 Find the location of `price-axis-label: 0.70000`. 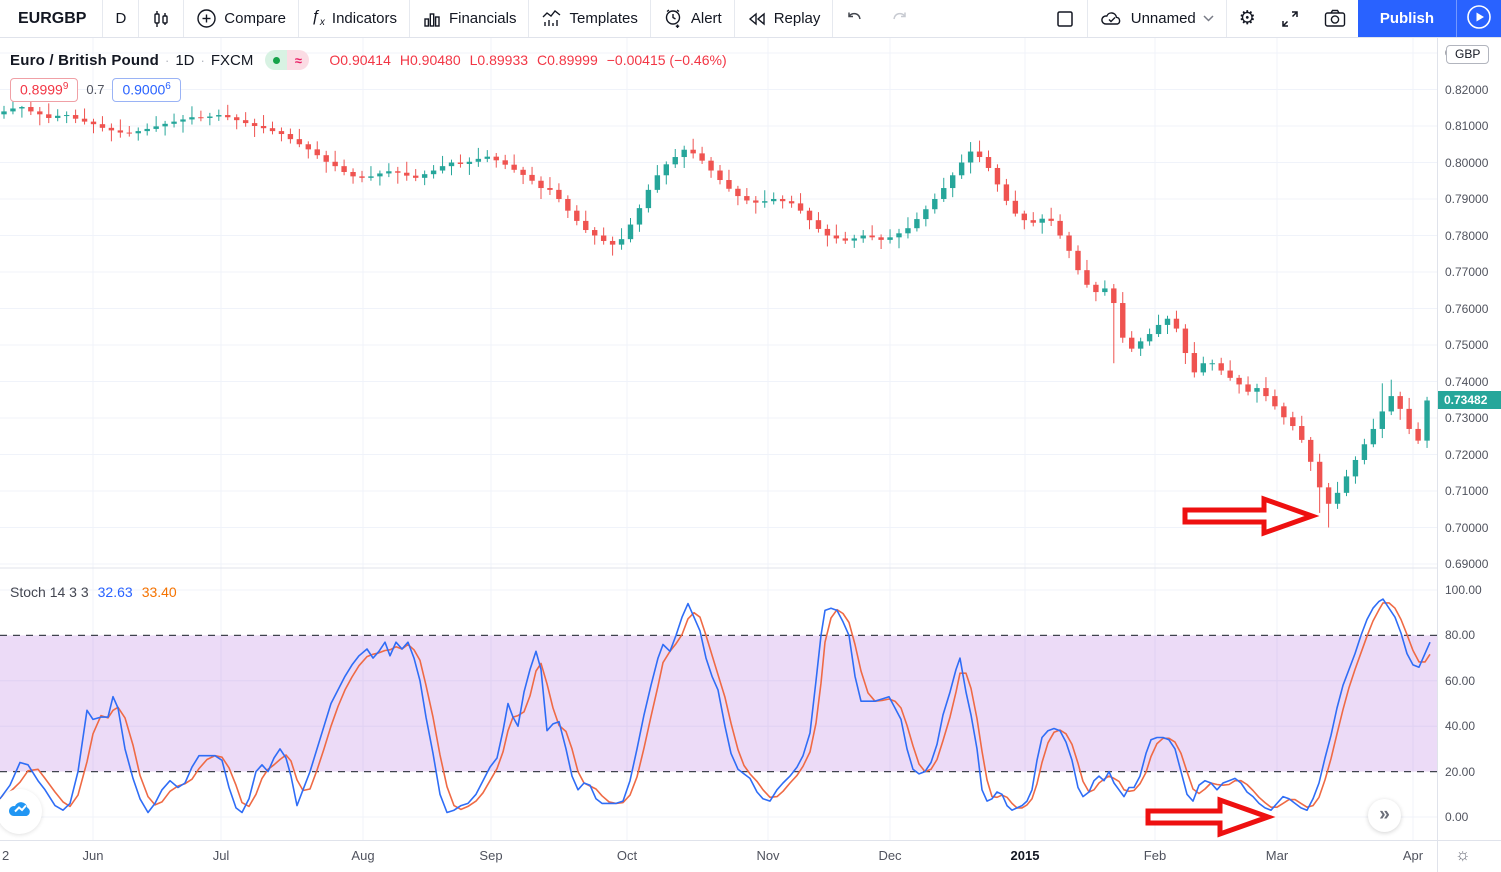

price-axis-label: 0.70000 is located at coordinates (1467, 527).